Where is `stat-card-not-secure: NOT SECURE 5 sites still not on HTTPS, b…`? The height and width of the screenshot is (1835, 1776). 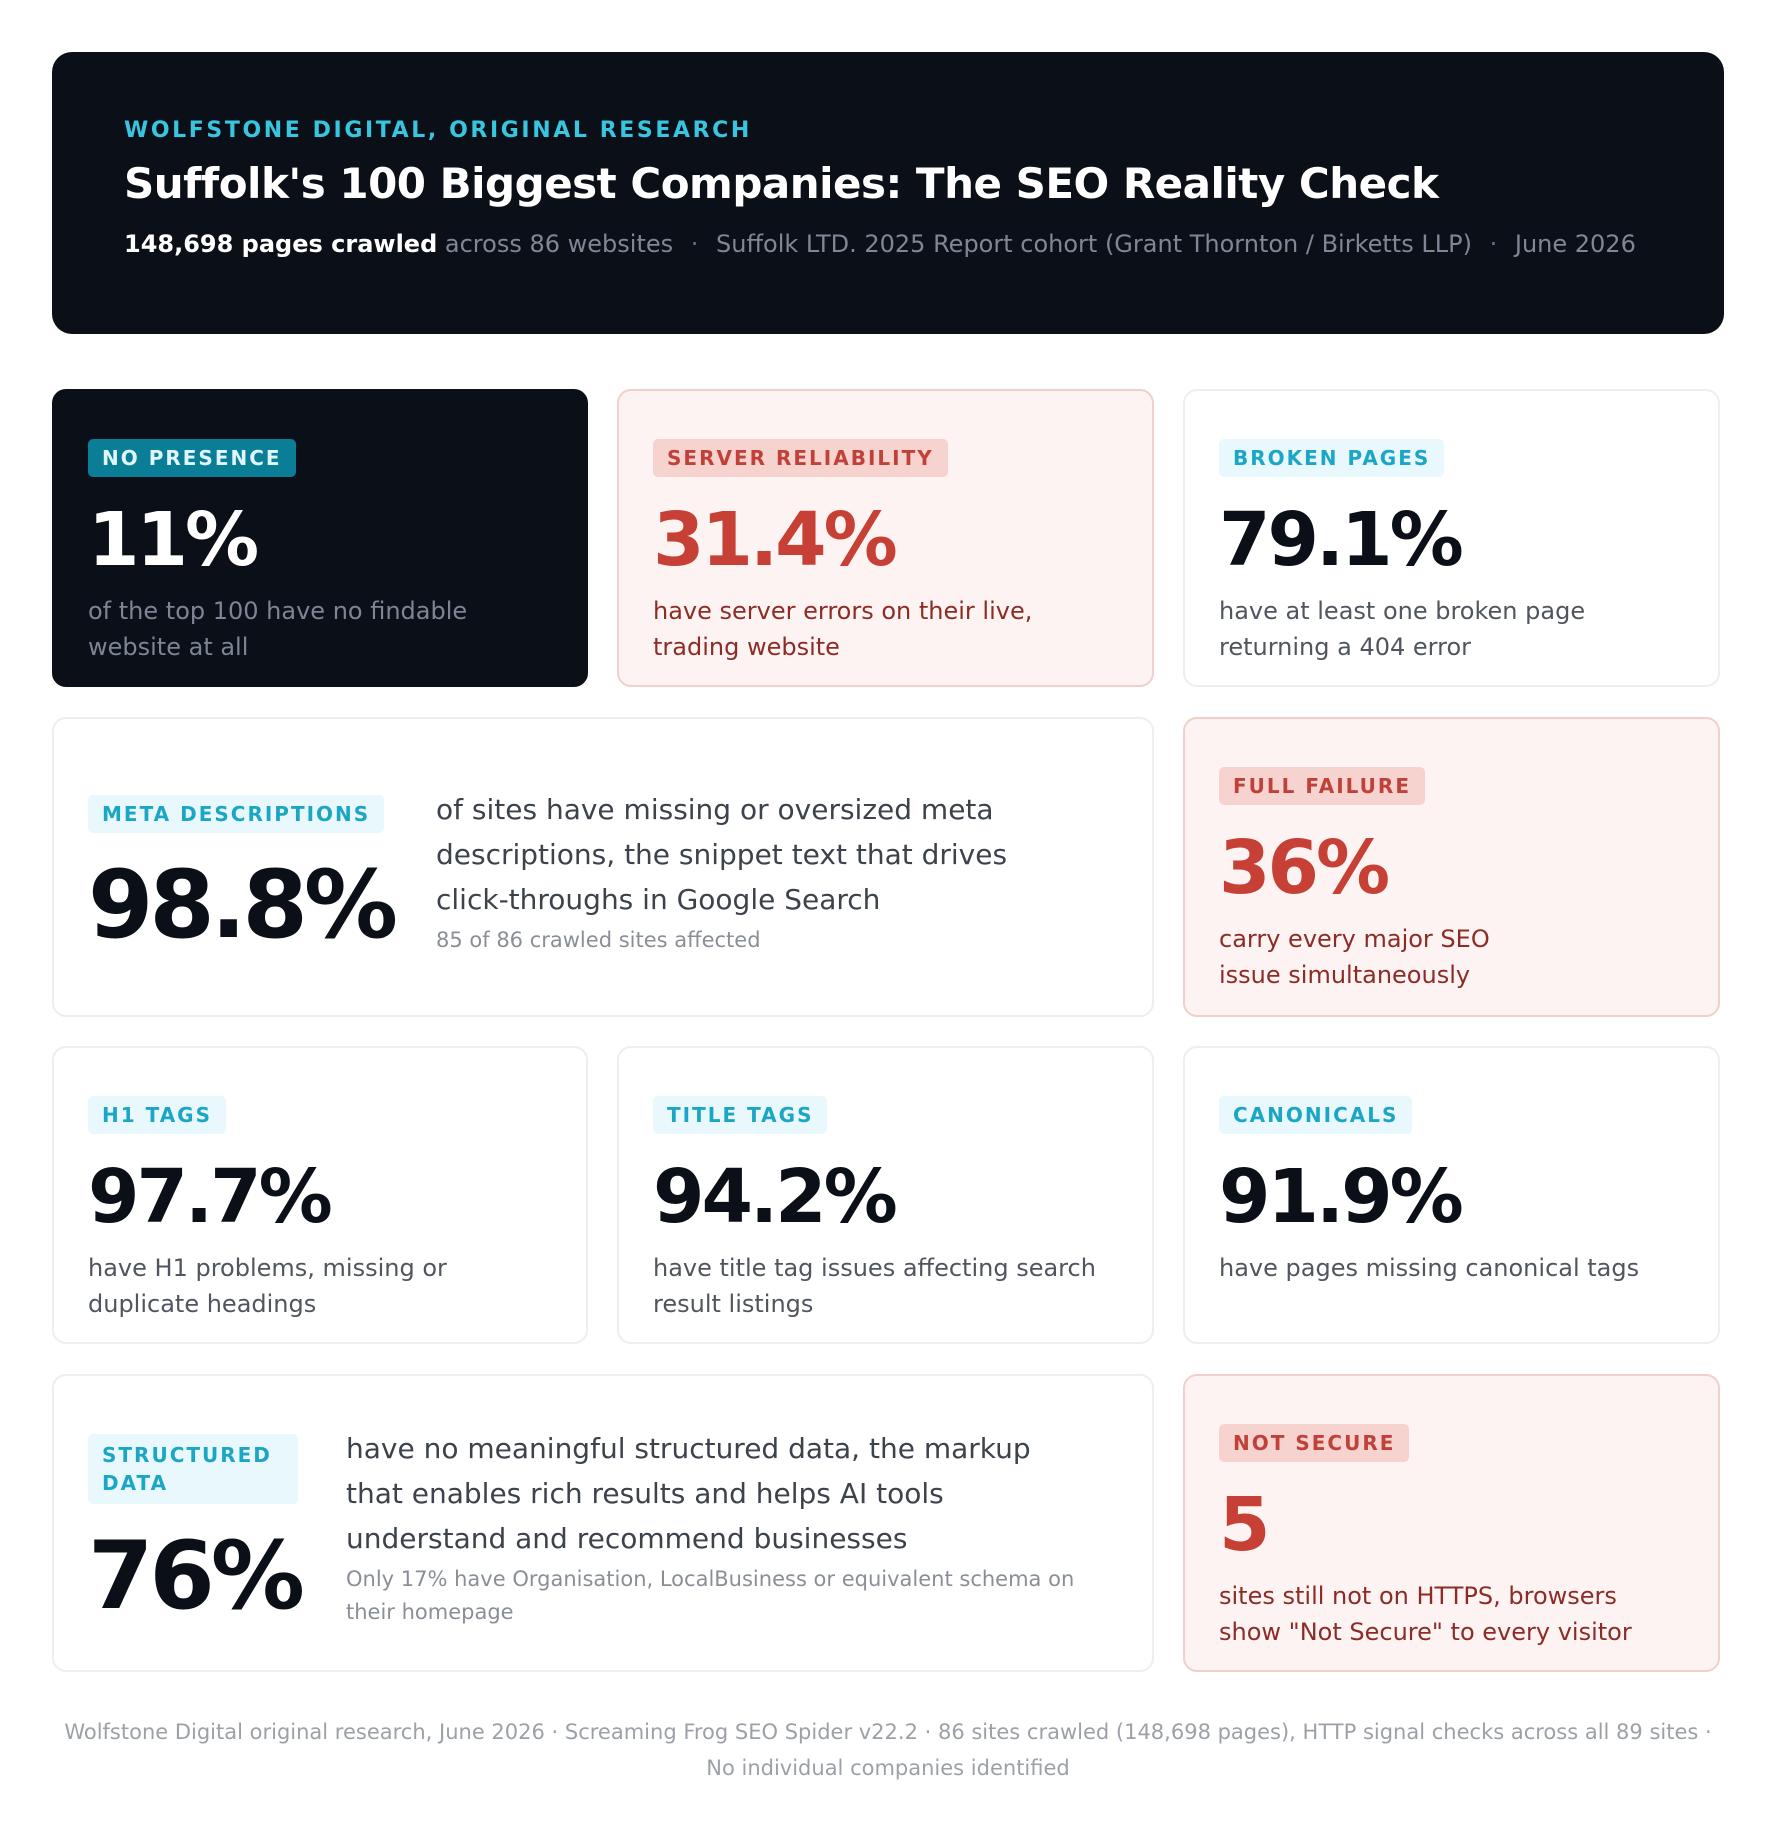 stat-card-not-secure: NOT SECURE 5 sites still not on HTTPS, b… is located at coordinates (1451, 1523).